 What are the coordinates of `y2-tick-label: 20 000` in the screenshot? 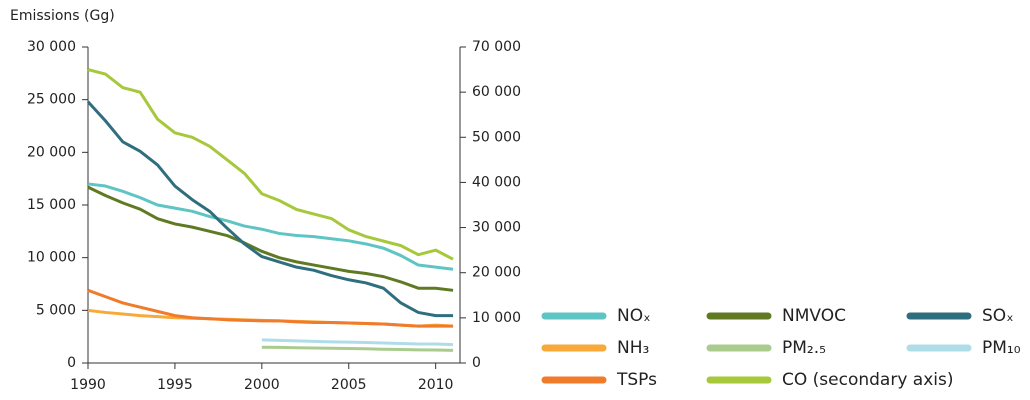 It's located at (496, 273).